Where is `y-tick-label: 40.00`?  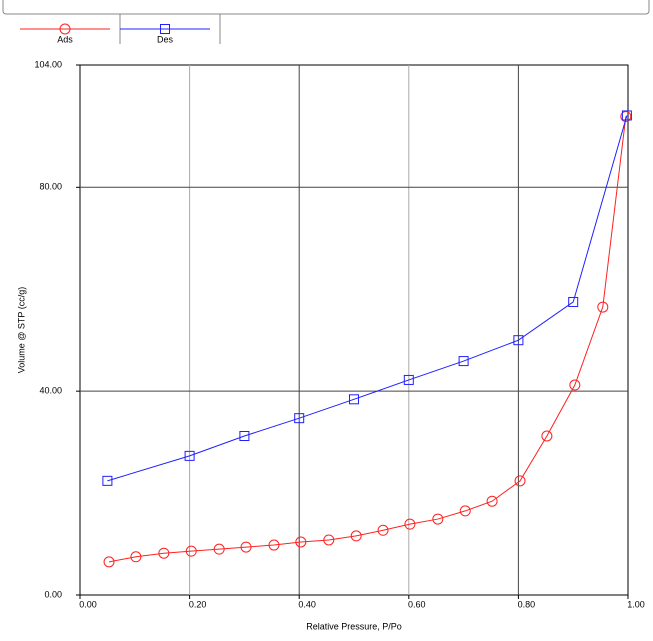 y-tick-label: 40.00 is located at coordinates (50, 391).